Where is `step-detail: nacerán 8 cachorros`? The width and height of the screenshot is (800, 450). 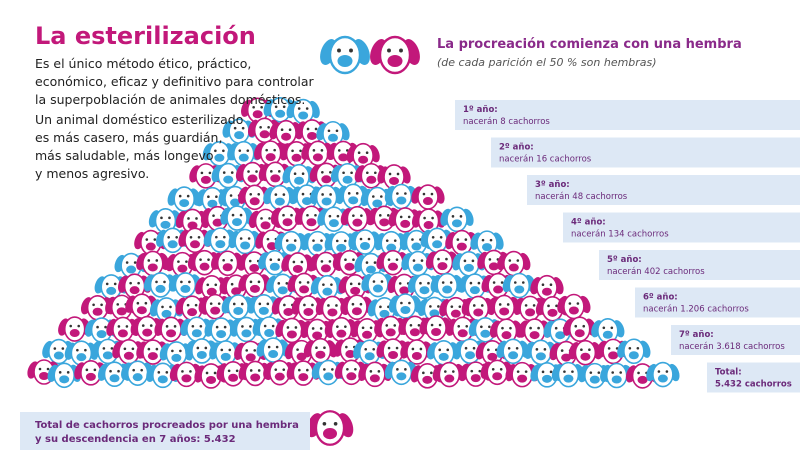 step-detail: nacerán 8 cachorros is located at coordinates (506, 122).